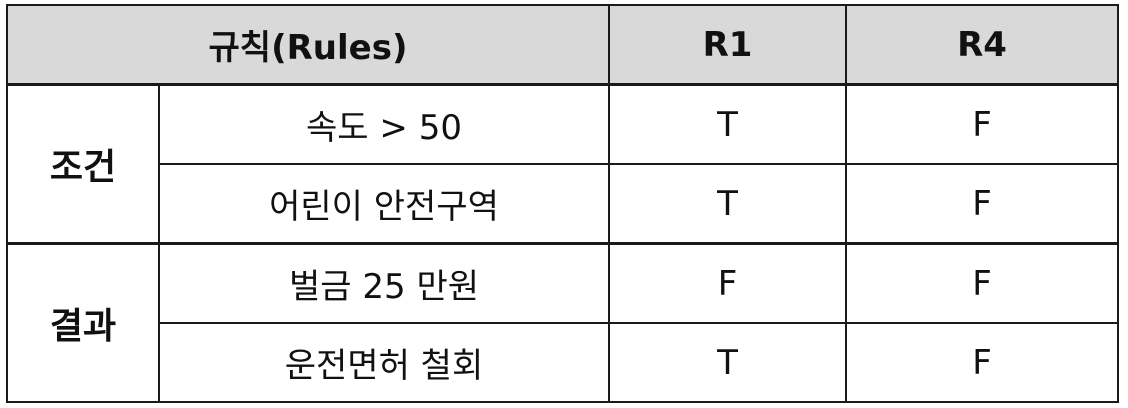 This screenshot has width=1128, height=408. Describe the element at coordinates (384, 204) in the screenshot. I see `row-label: 어린이 안전구역` at that location.